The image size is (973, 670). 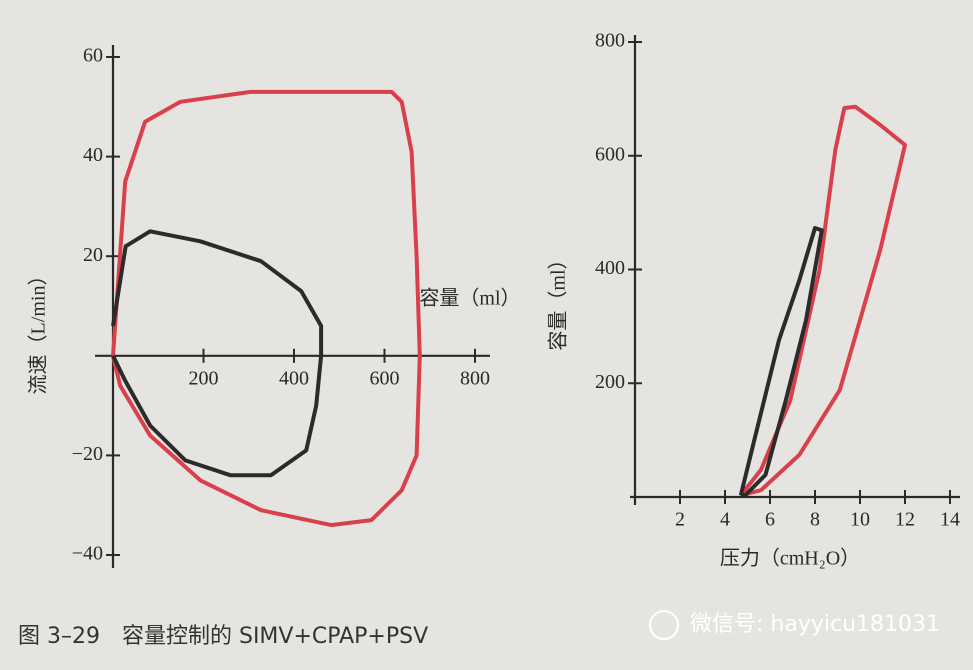 What do you see at coordinates (790, 558) in the screenshot?
I see `x-axis-label: 压力（cmH₂O）` at bounding box center [790, 558].